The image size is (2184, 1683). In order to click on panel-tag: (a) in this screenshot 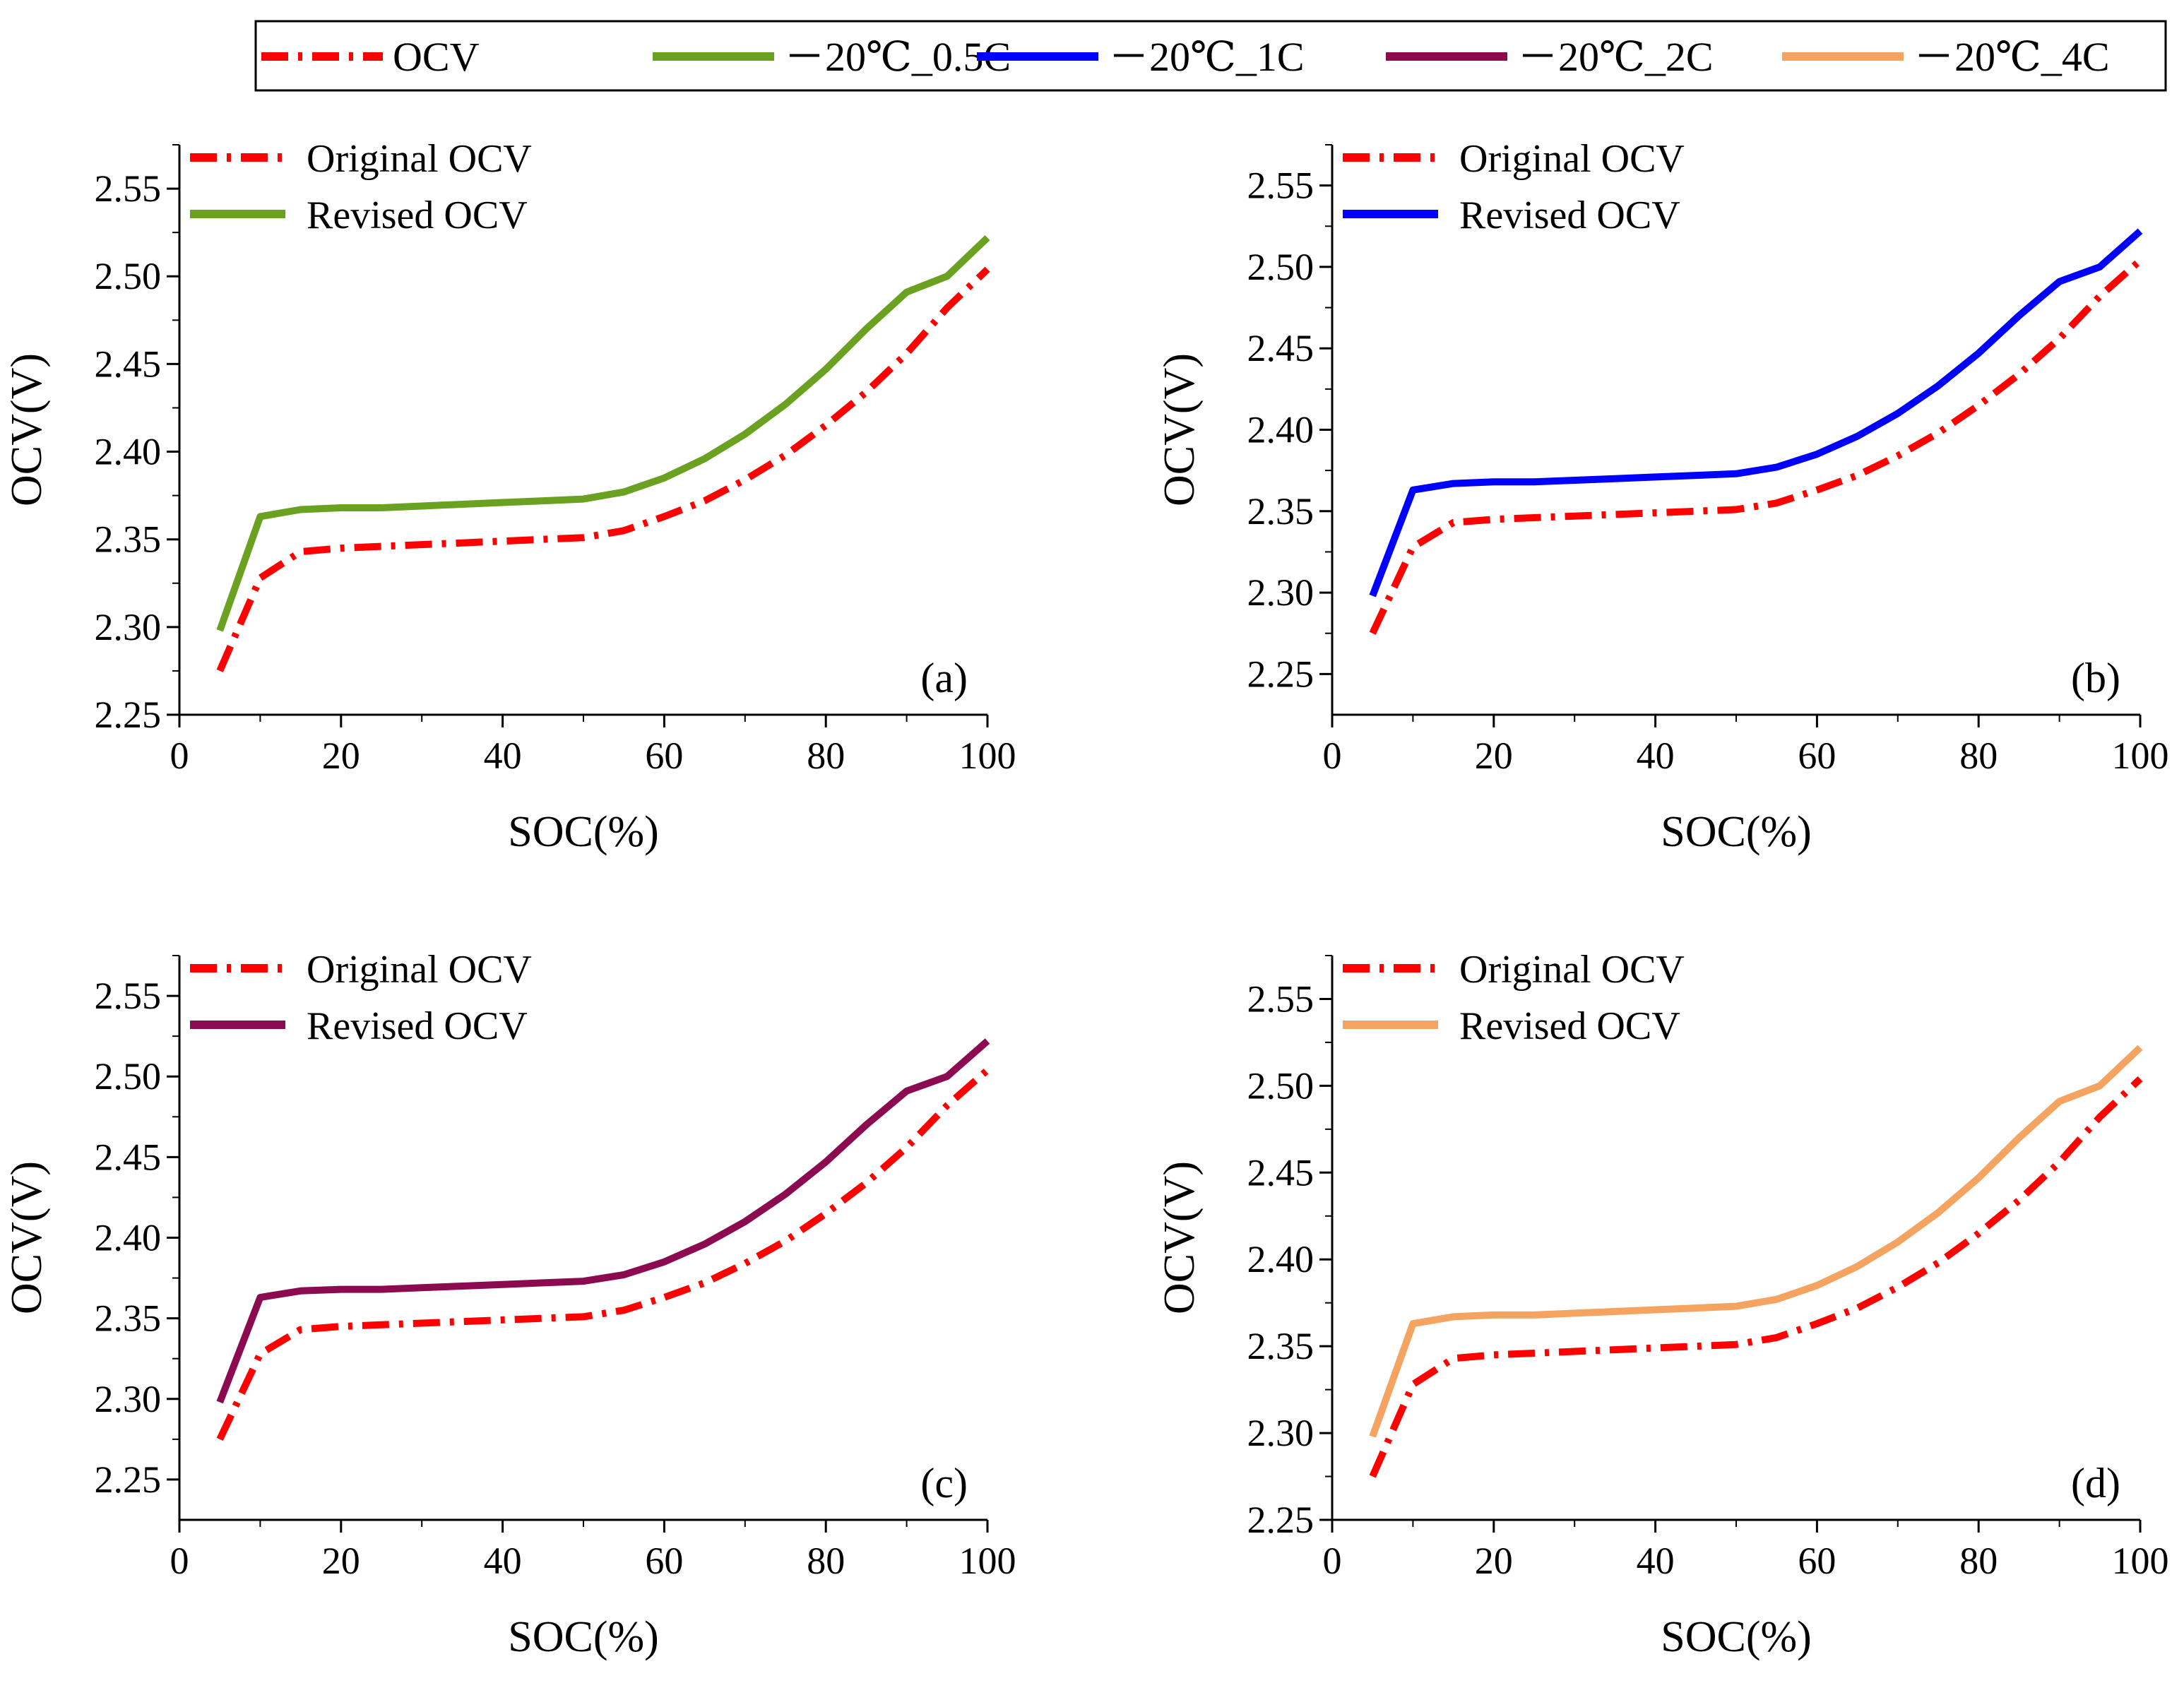, I will do `click(944, 678)`.